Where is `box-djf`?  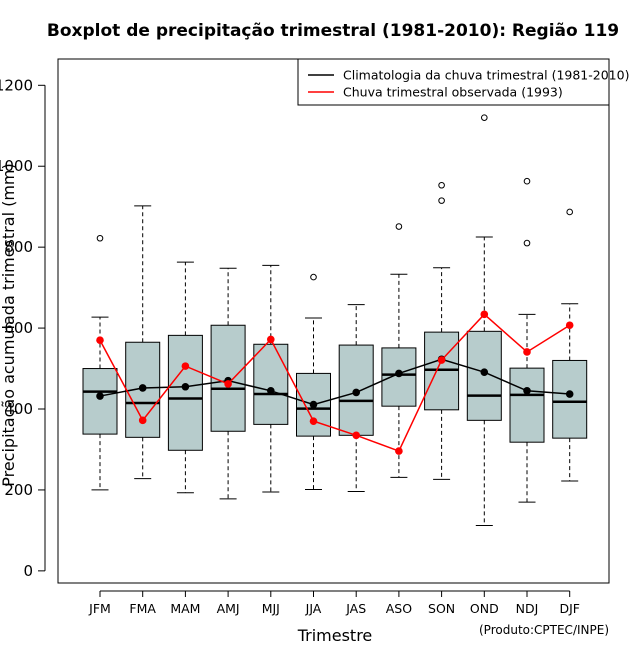
box-djf is located at coordinates (570, 345).